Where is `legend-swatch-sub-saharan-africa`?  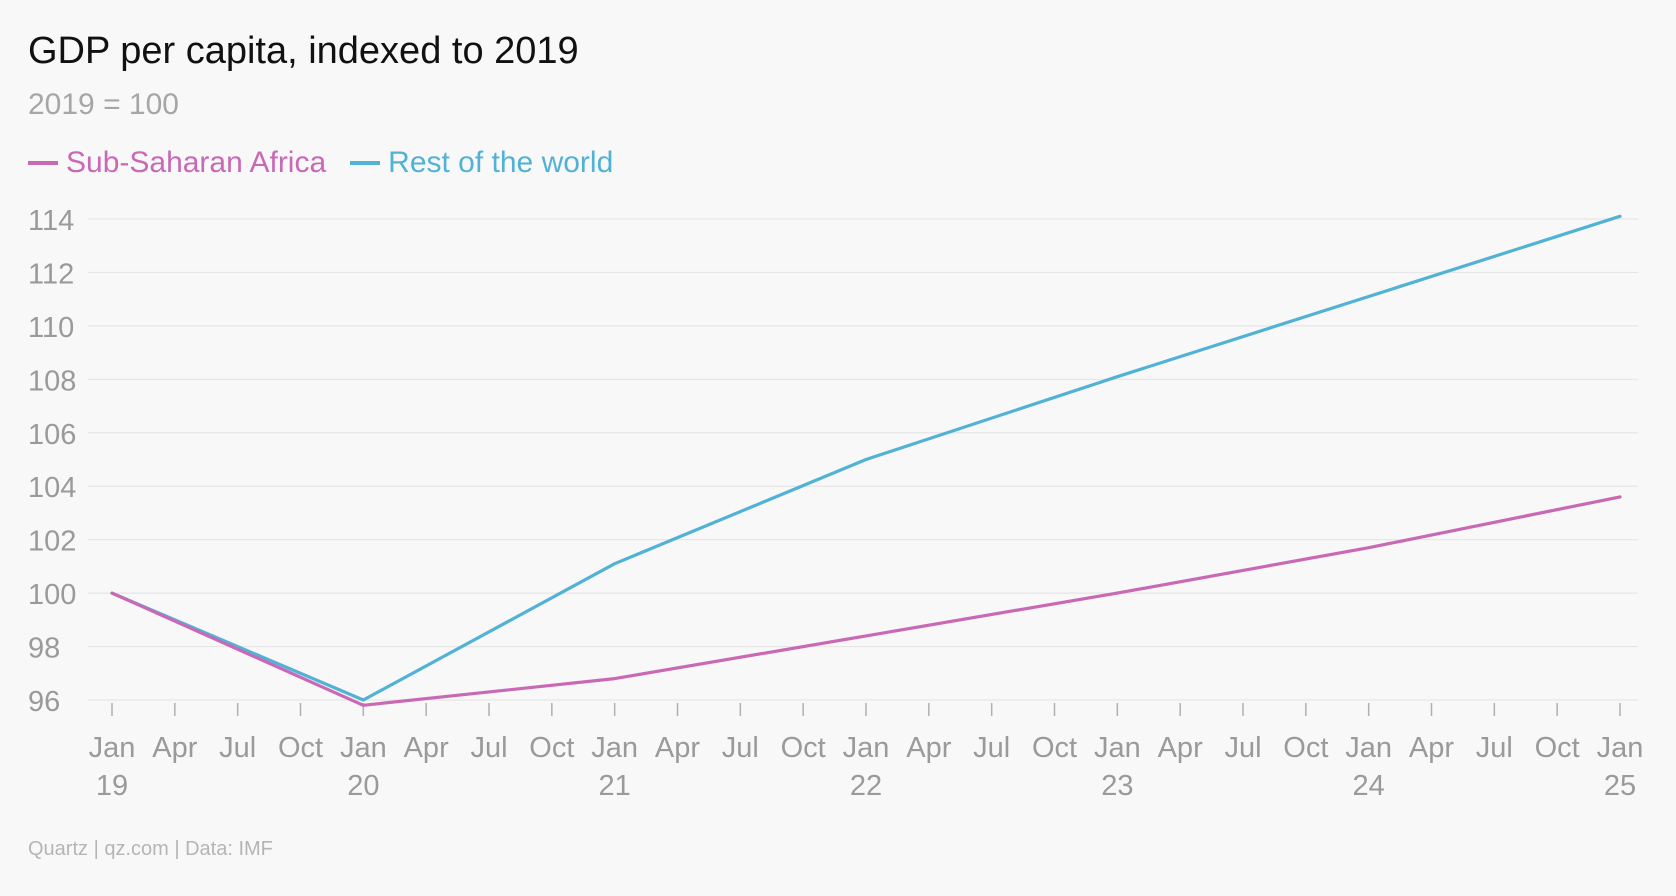
legend-swatch-sub-saharan-africa is located at coordinates (43, 163).